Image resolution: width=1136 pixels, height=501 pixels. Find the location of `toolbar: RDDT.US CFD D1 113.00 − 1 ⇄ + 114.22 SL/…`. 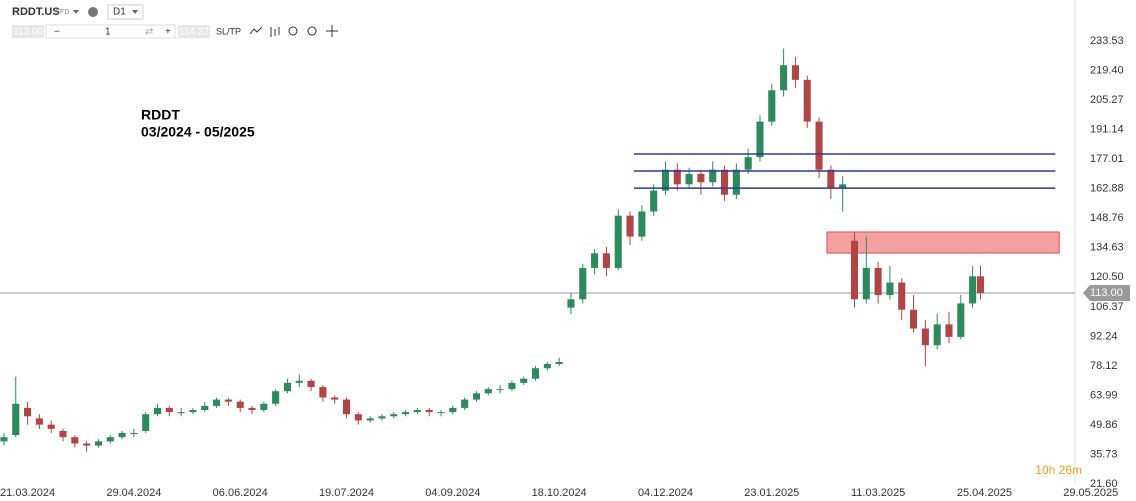

toolbar: RDDT.US CFD D1 113.00 − 1 ⇄ + 114.22 SL/… is located at coordinates (175, 21).